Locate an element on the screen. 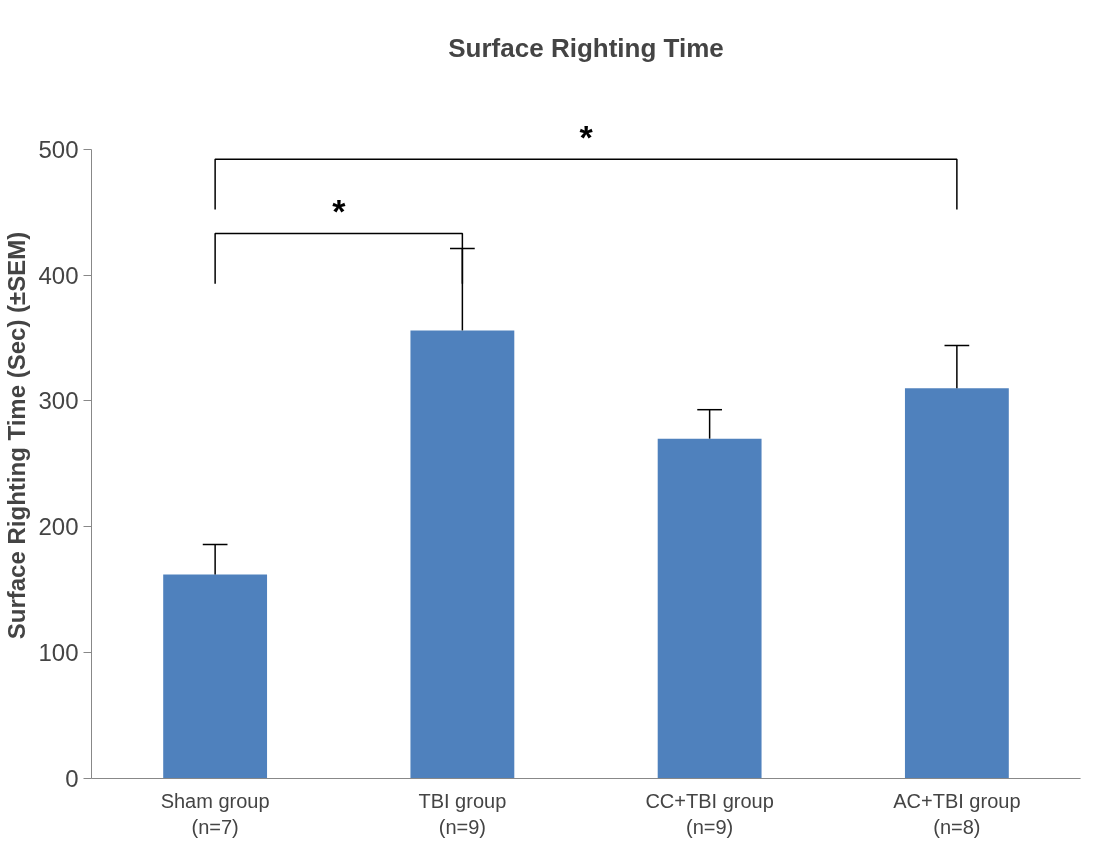  y-tick-label: 0 is located at coordinates (72, 778).